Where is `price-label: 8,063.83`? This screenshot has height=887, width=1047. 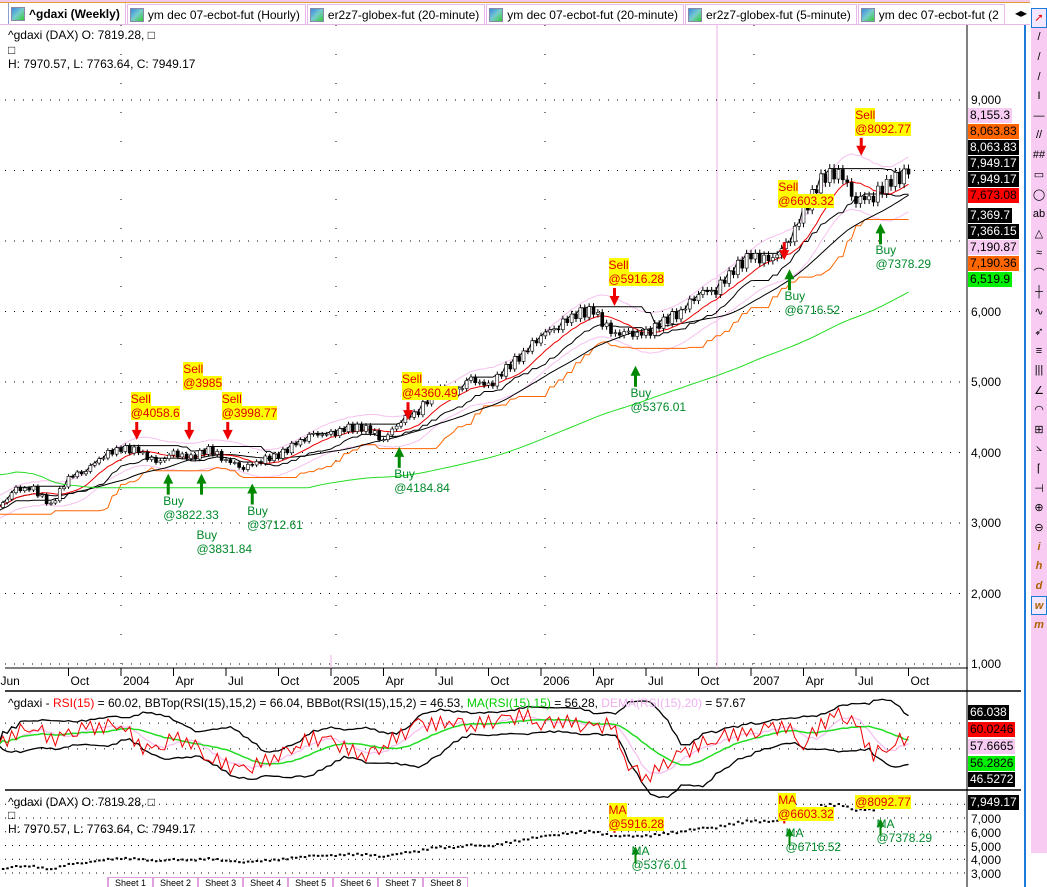 price-label: 8,063.83 is located at coordinates (993, 147).